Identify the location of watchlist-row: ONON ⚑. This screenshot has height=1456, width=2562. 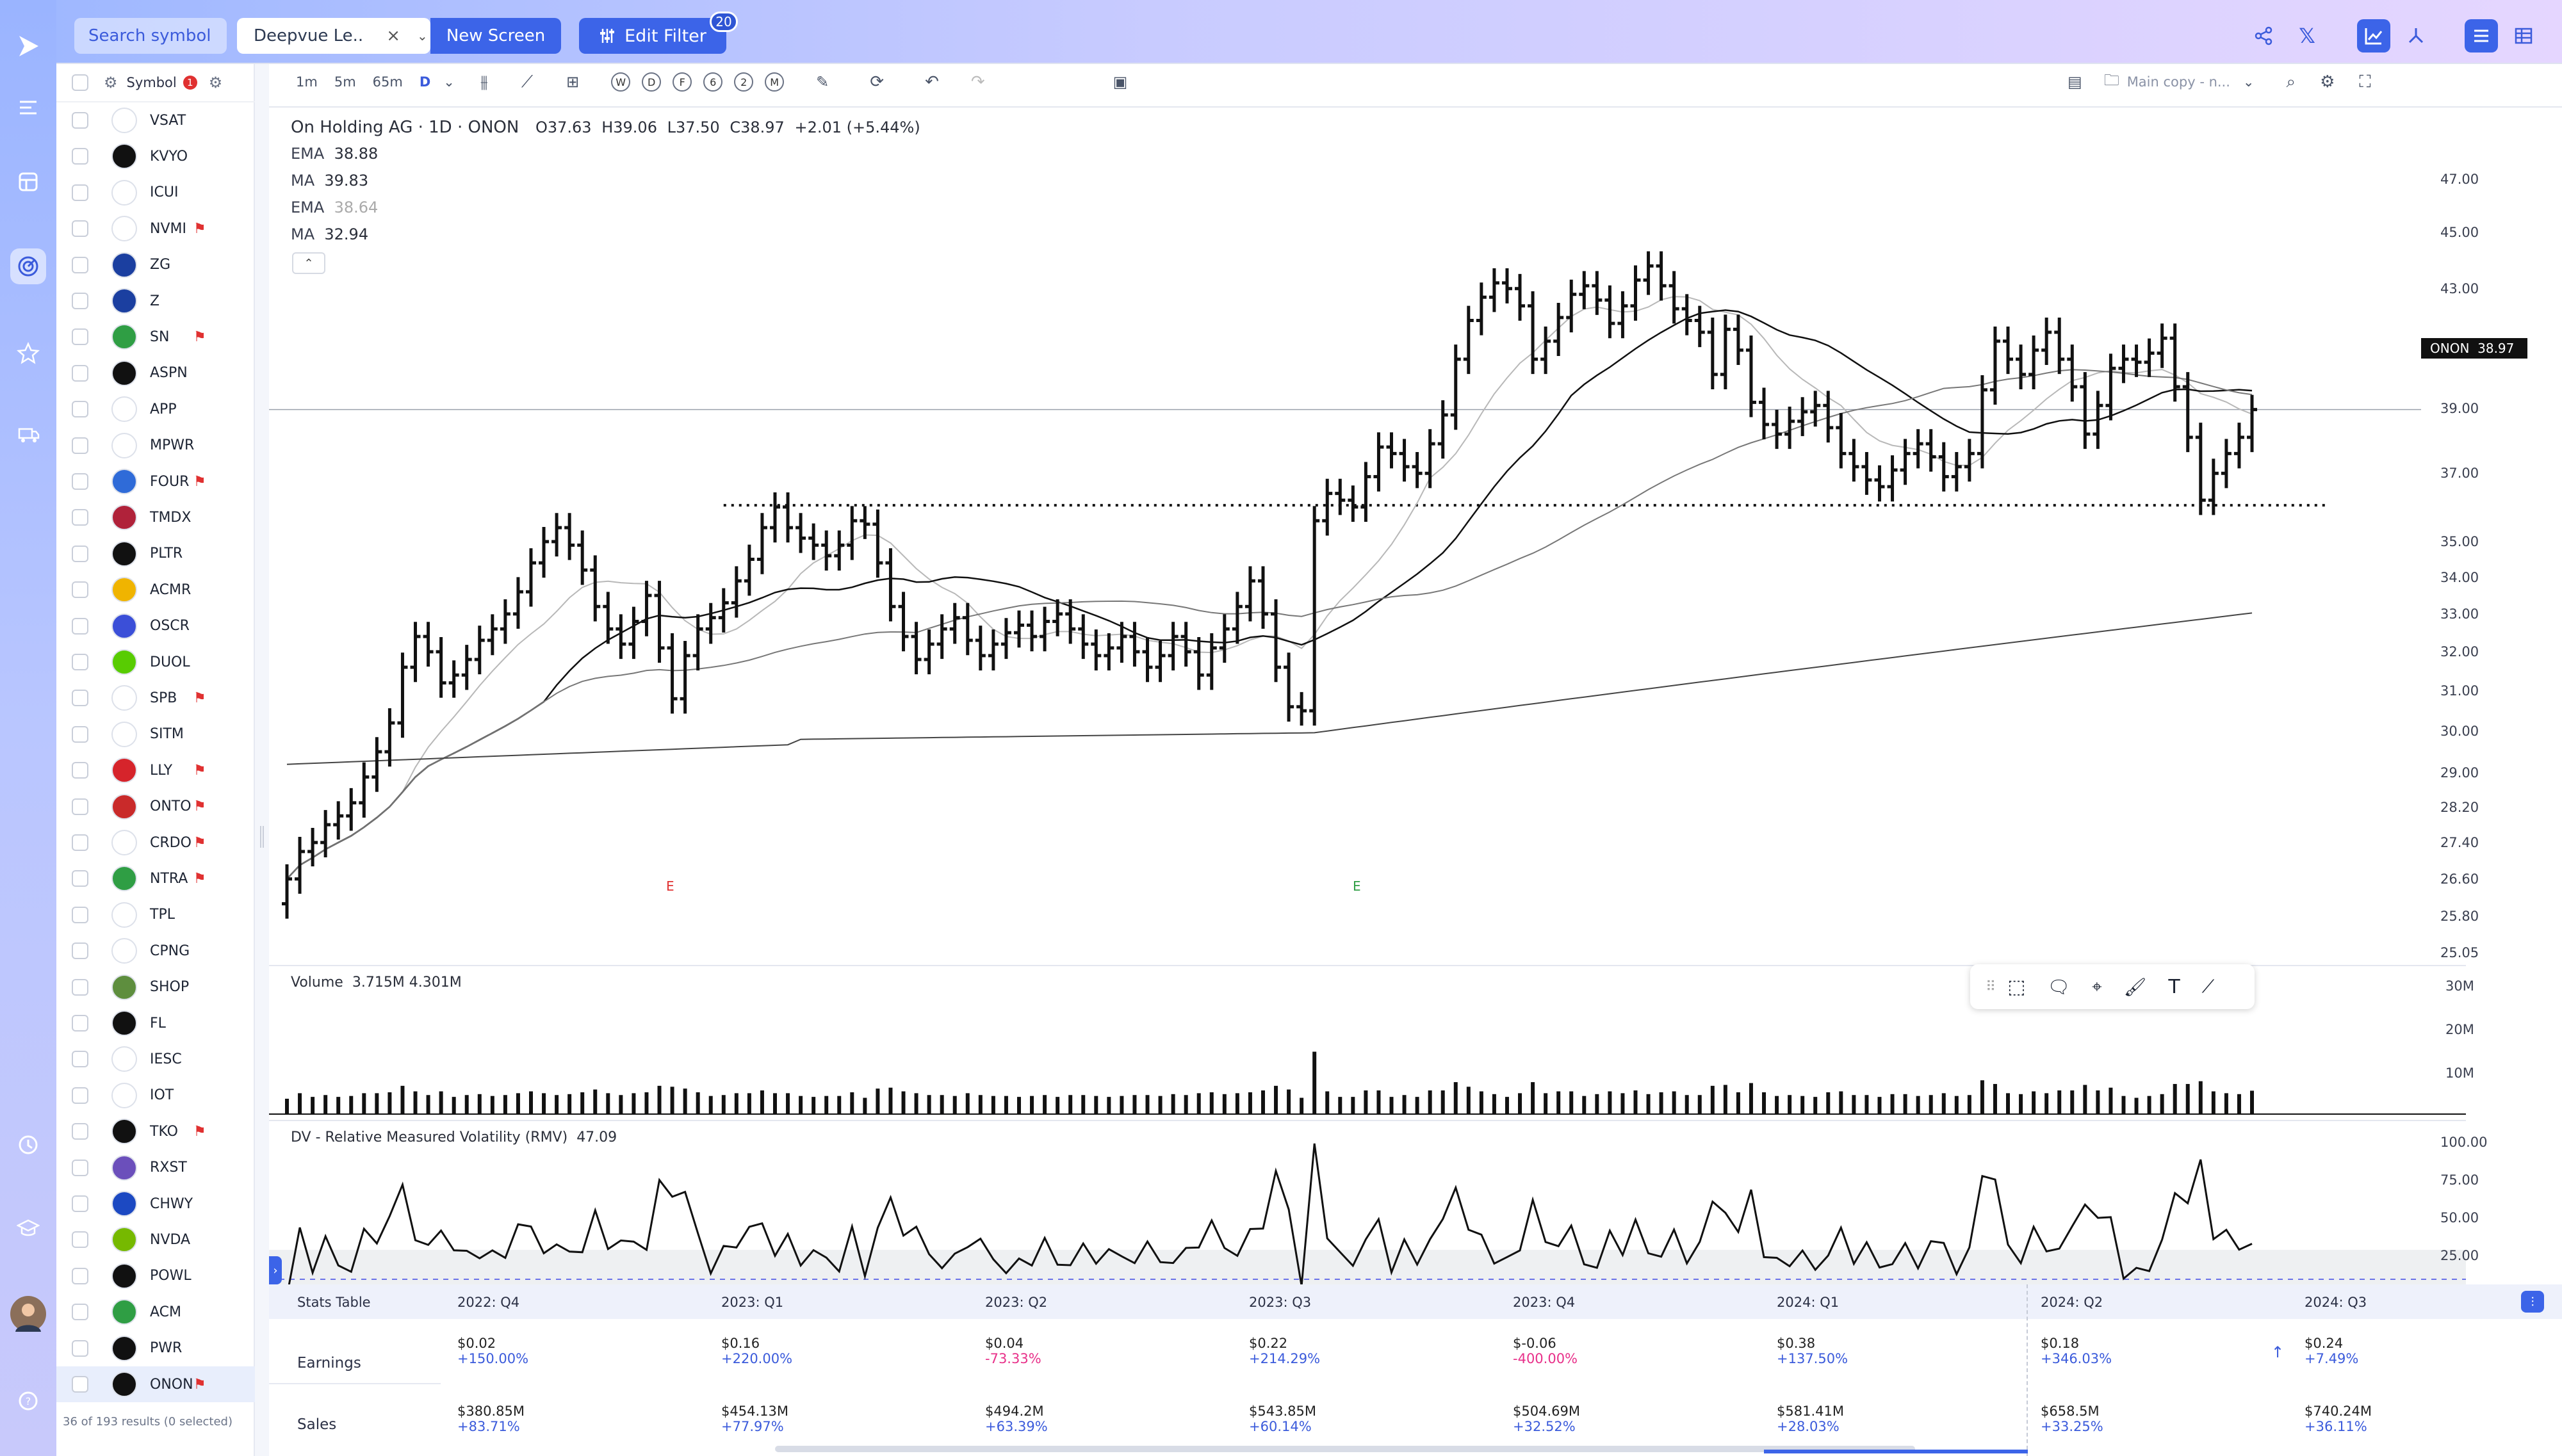
(155, 1384).